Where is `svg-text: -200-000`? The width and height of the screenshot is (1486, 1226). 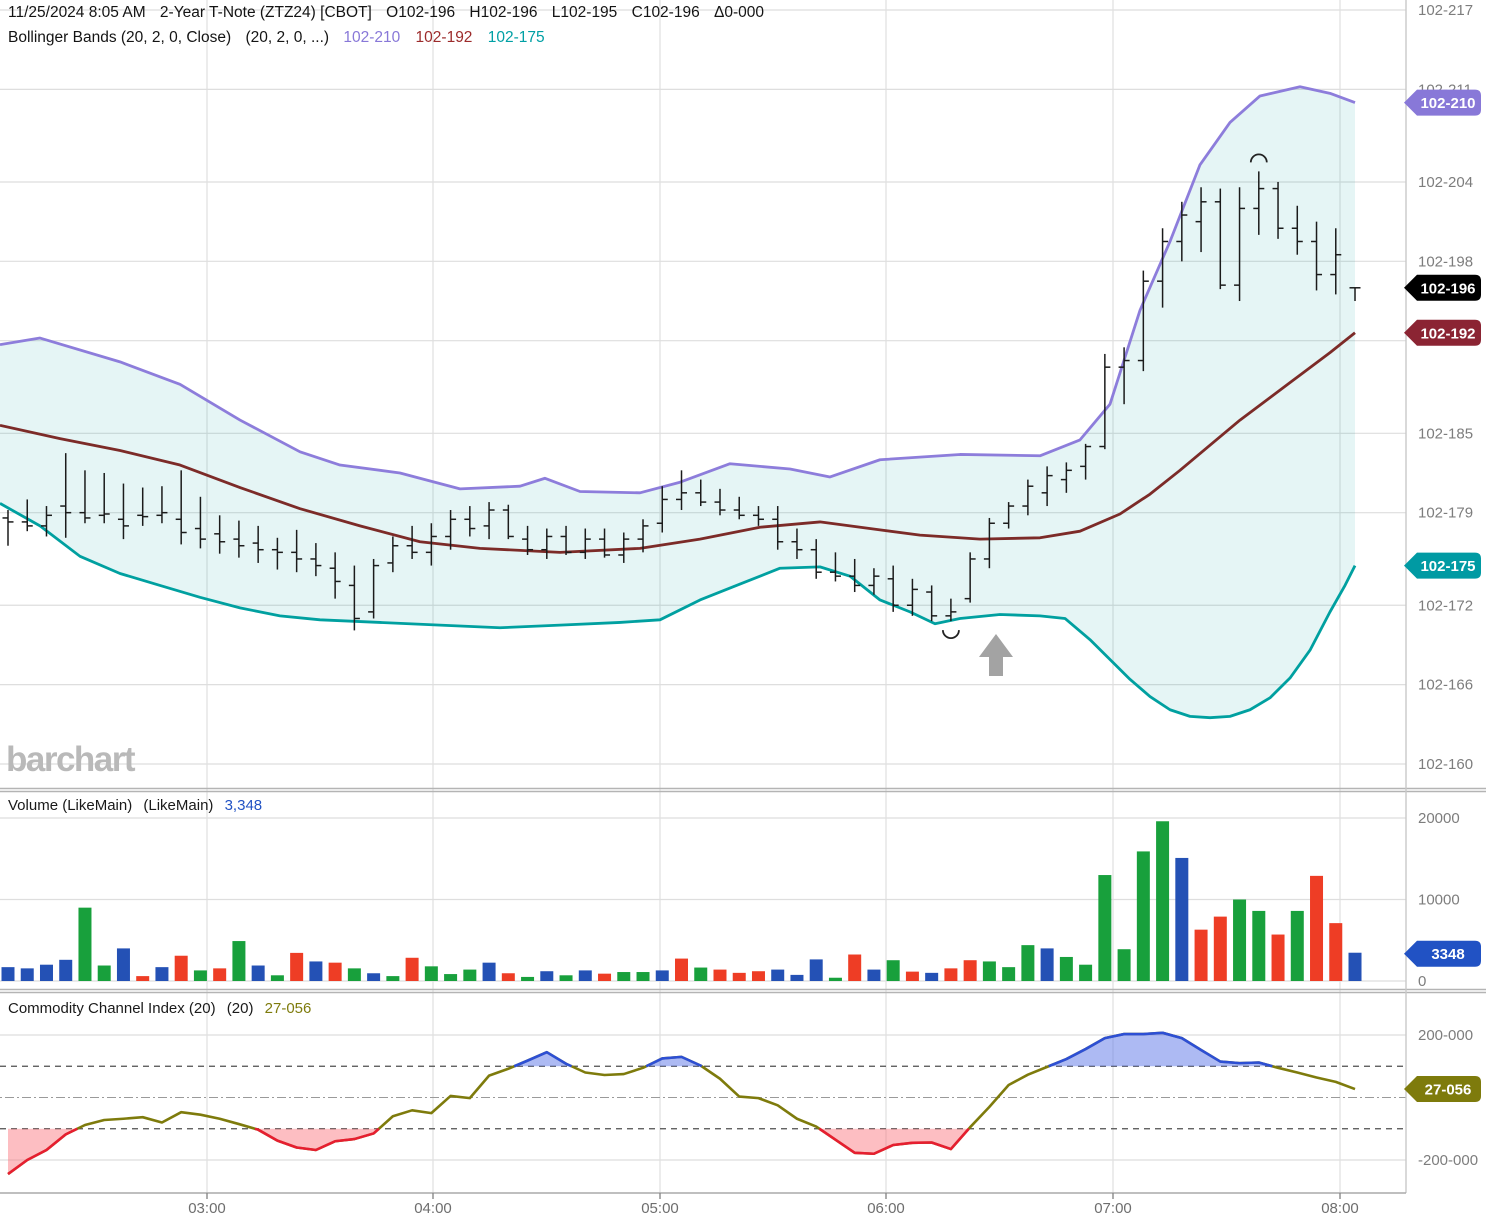
svg-text: -200-000 is located at coordinates (1448, 1160).